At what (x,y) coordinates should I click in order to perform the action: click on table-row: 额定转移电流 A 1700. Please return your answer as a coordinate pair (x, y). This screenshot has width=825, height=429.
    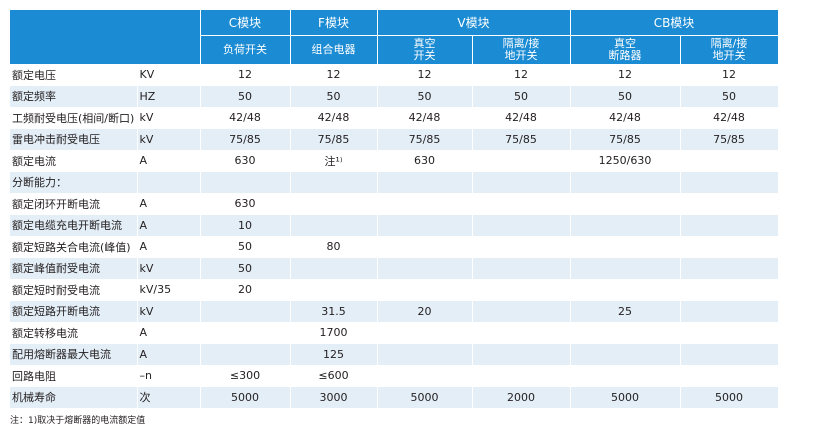
    Looking at the image, I should click on (394, 333).